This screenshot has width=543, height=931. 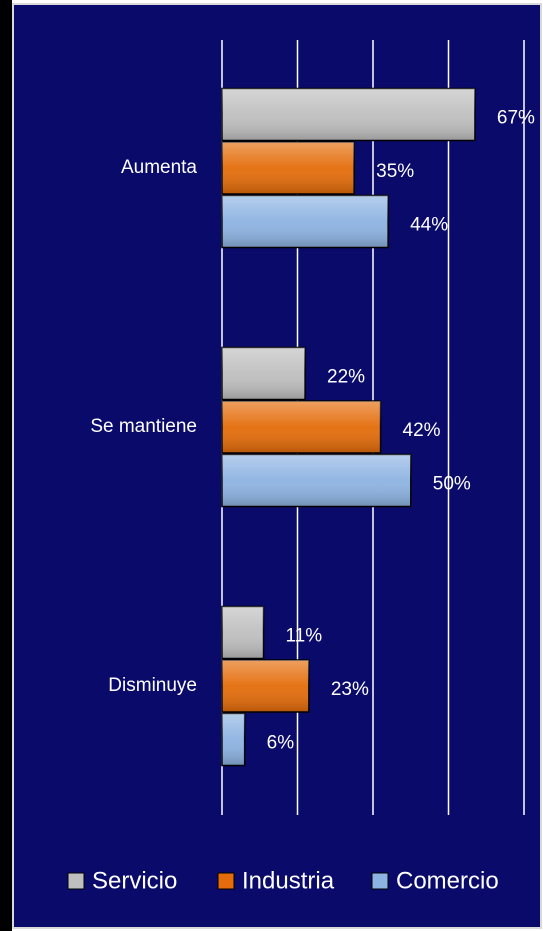 I want to click on value-label: 6%, so click(x=281, y=743).